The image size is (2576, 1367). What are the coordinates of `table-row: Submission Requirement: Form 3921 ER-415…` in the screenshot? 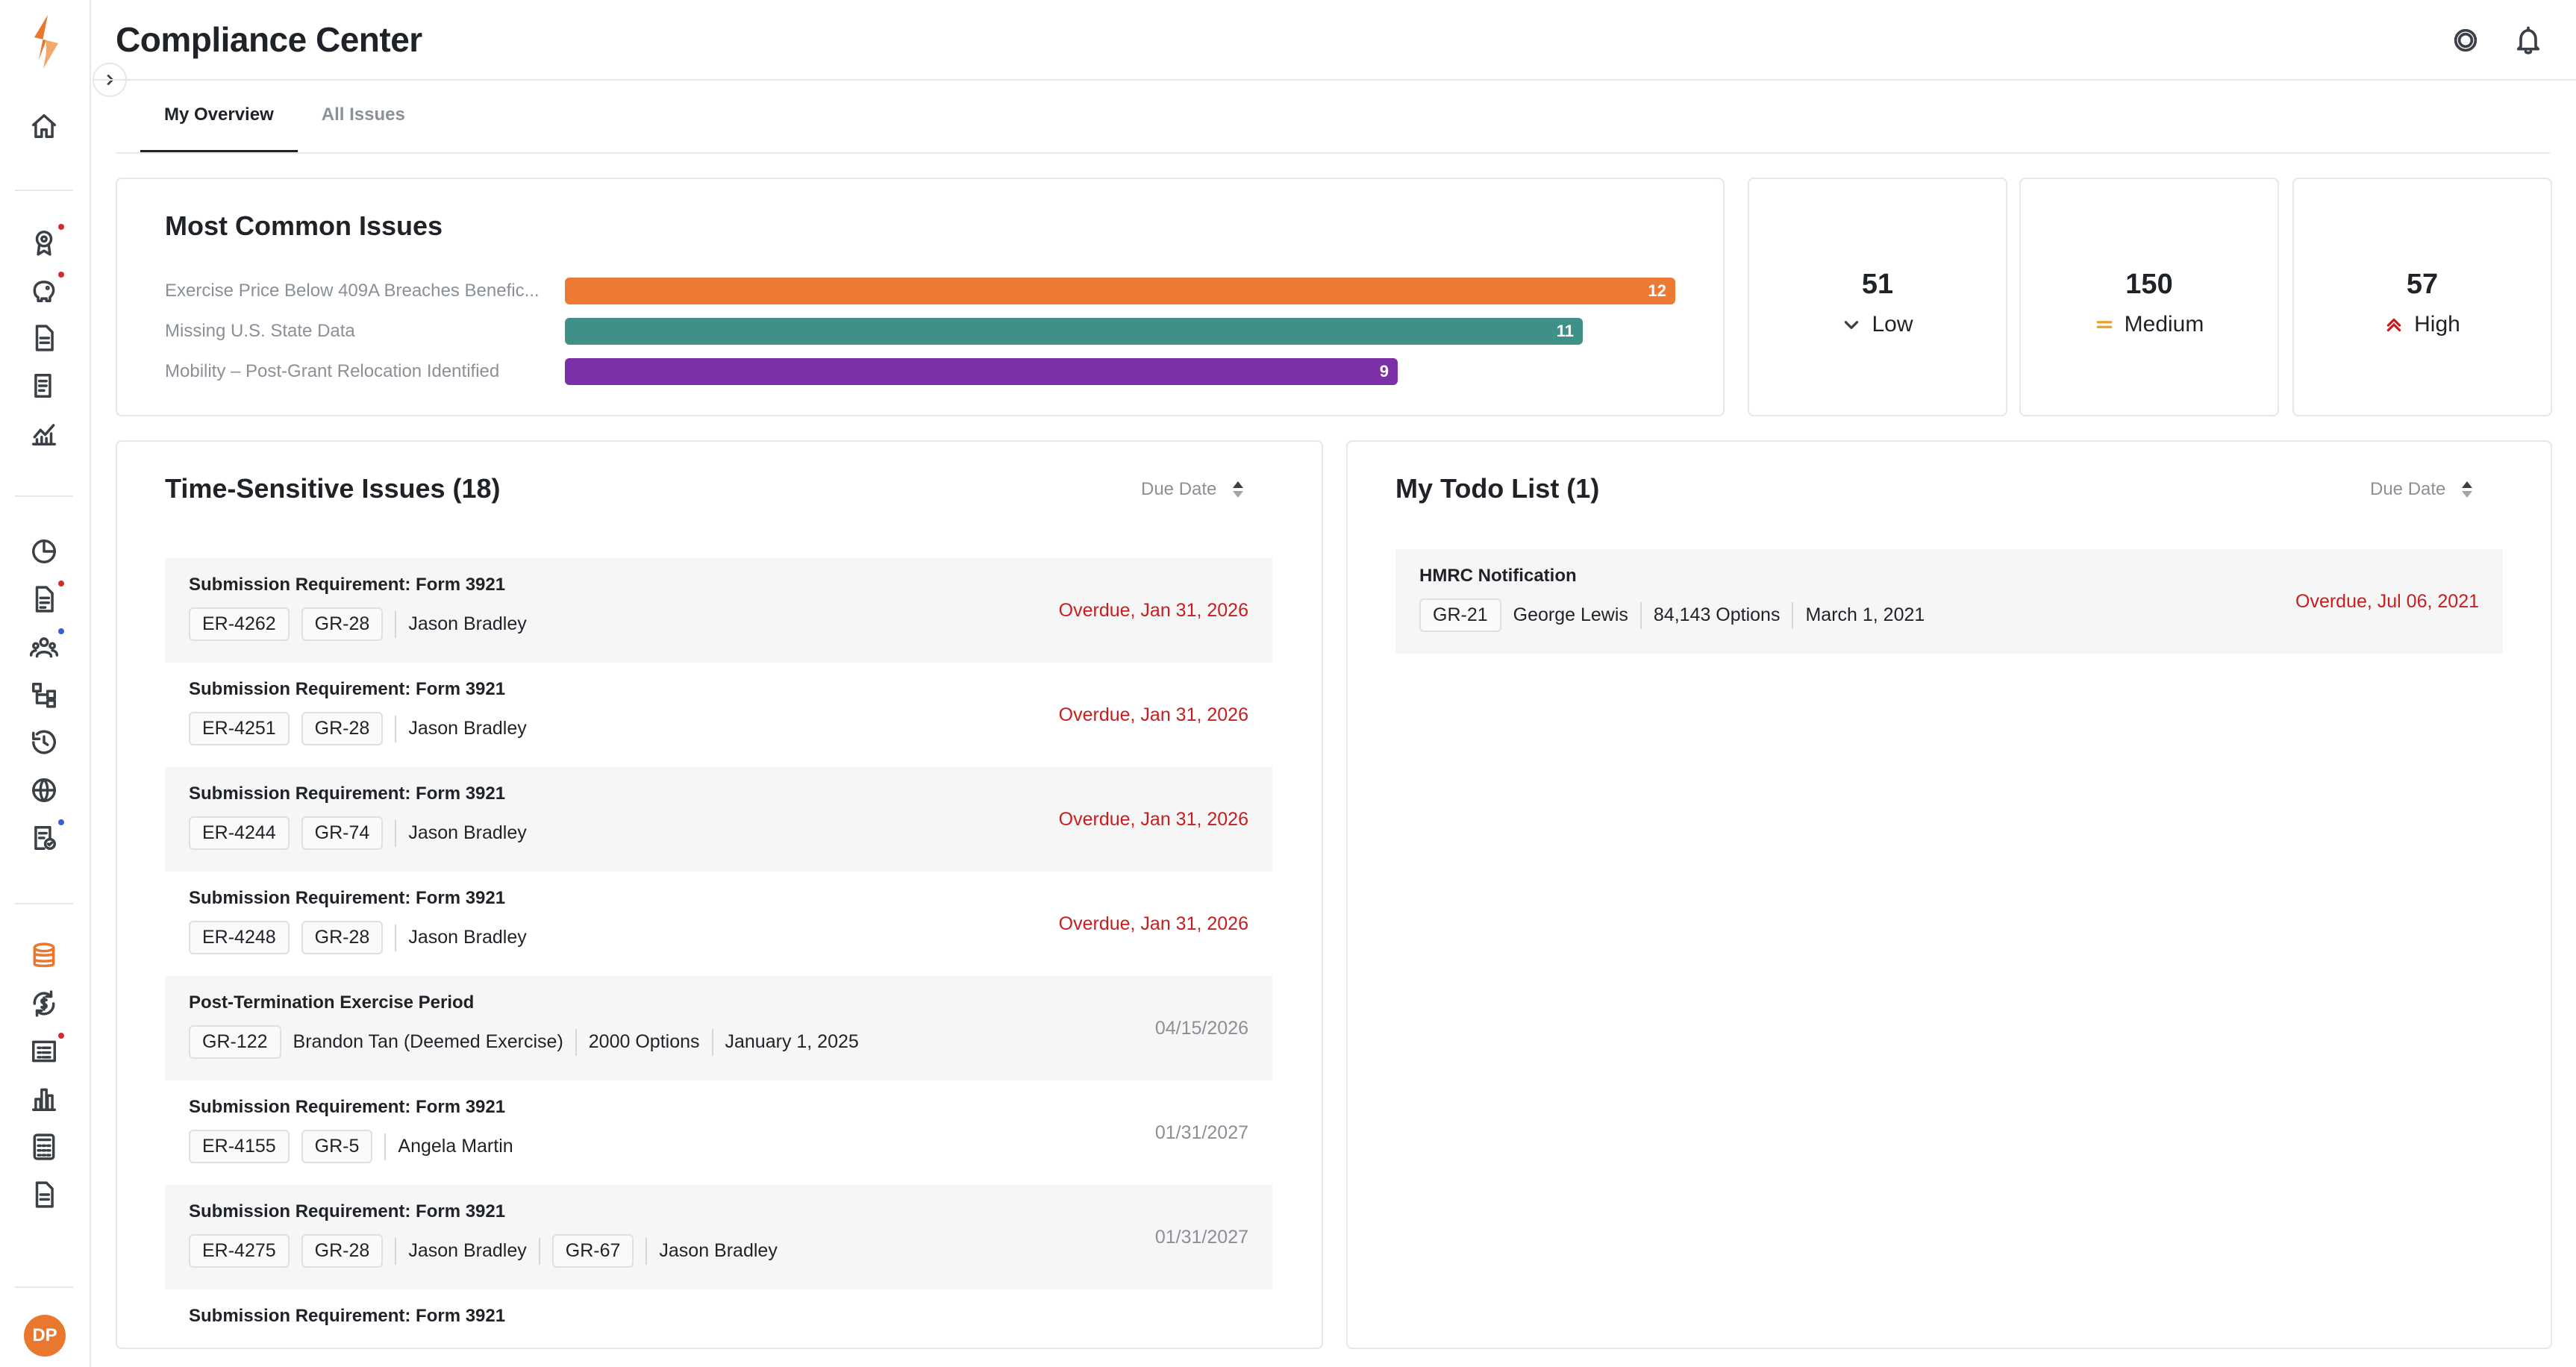 It's located at (718, 1132).